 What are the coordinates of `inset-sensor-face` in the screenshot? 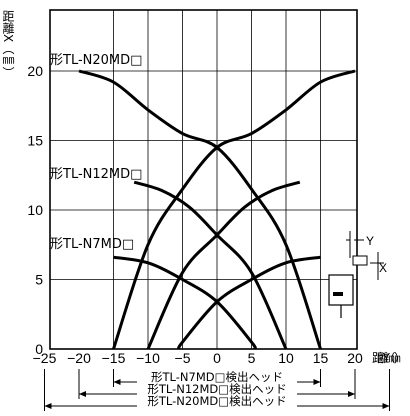 It's located at (338, 294).